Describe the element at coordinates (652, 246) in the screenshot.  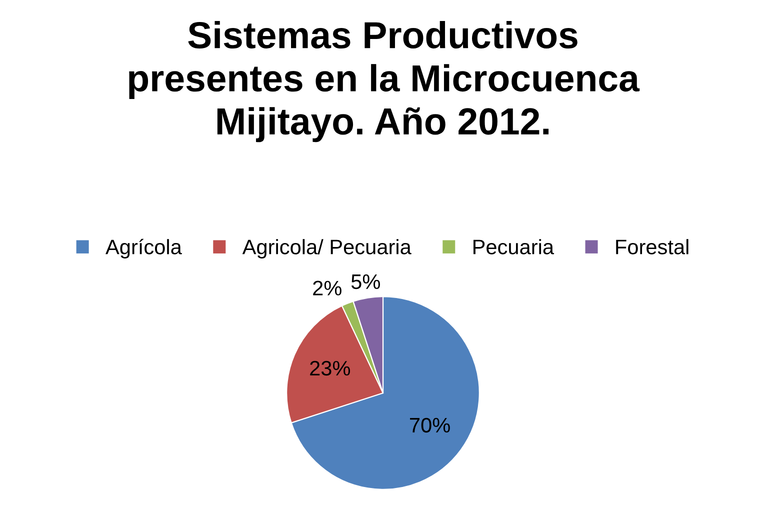
I see `legend-label: Forestal` at that location.